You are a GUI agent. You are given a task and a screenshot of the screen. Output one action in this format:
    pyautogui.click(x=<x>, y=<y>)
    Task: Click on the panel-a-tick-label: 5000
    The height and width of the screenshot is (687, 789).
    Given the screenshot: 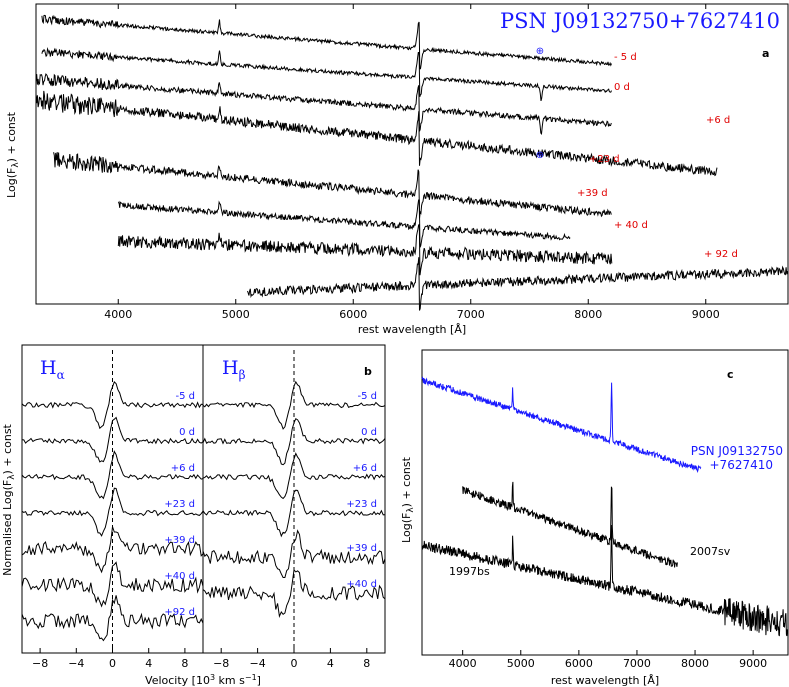 What is the action you would take?
    pyautogui.click(x=236, y=314)
    